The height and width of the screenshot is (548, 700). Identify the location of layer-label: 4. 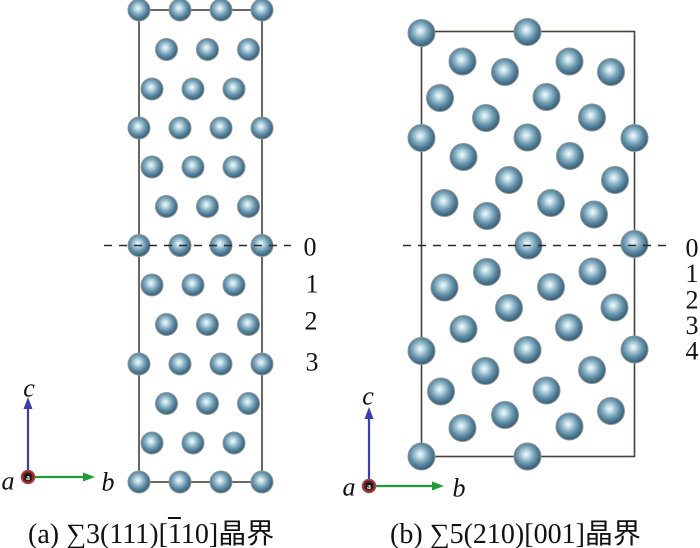
(692, 351).